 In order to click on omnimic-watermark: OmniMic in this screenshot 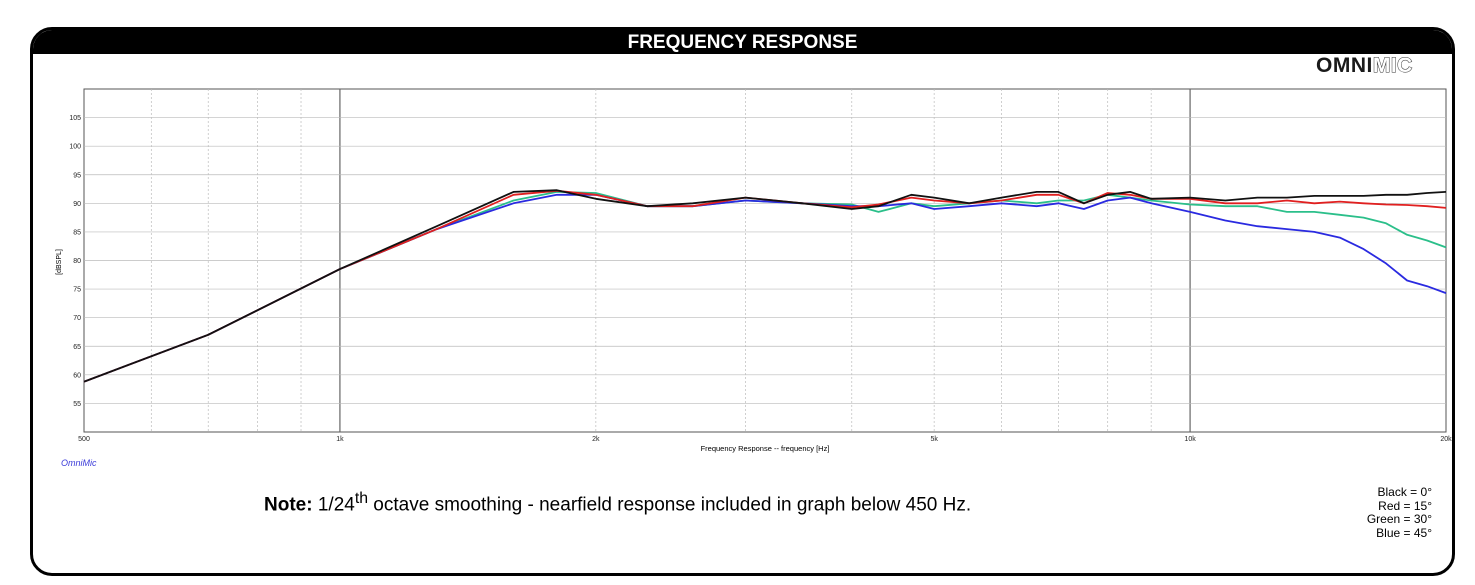, I will do `click(79, 463)`.